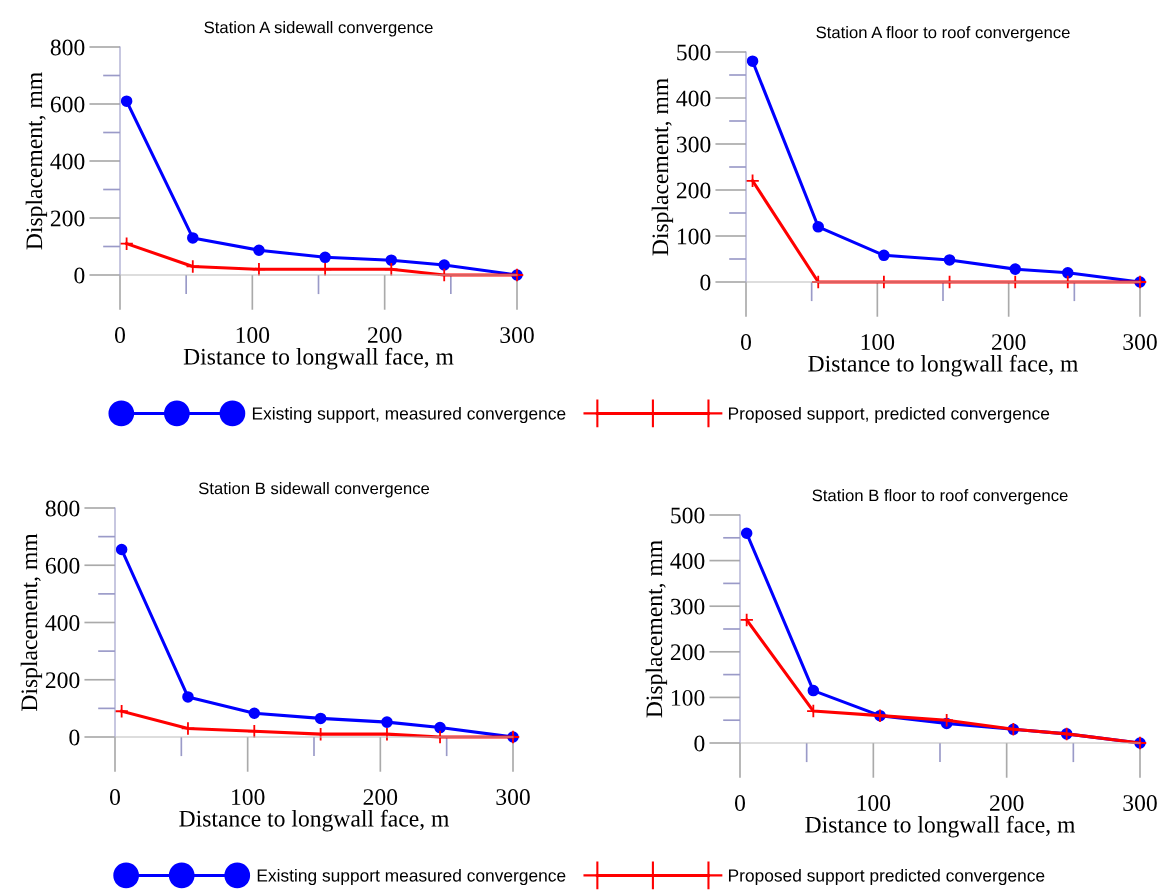 This screenshot has height=892, width=1166. What do you see at coordinates (943, 34) in the screenshot?
I see `chart-title: Station A floor to roof convergence` at bounding box center [943, 34].